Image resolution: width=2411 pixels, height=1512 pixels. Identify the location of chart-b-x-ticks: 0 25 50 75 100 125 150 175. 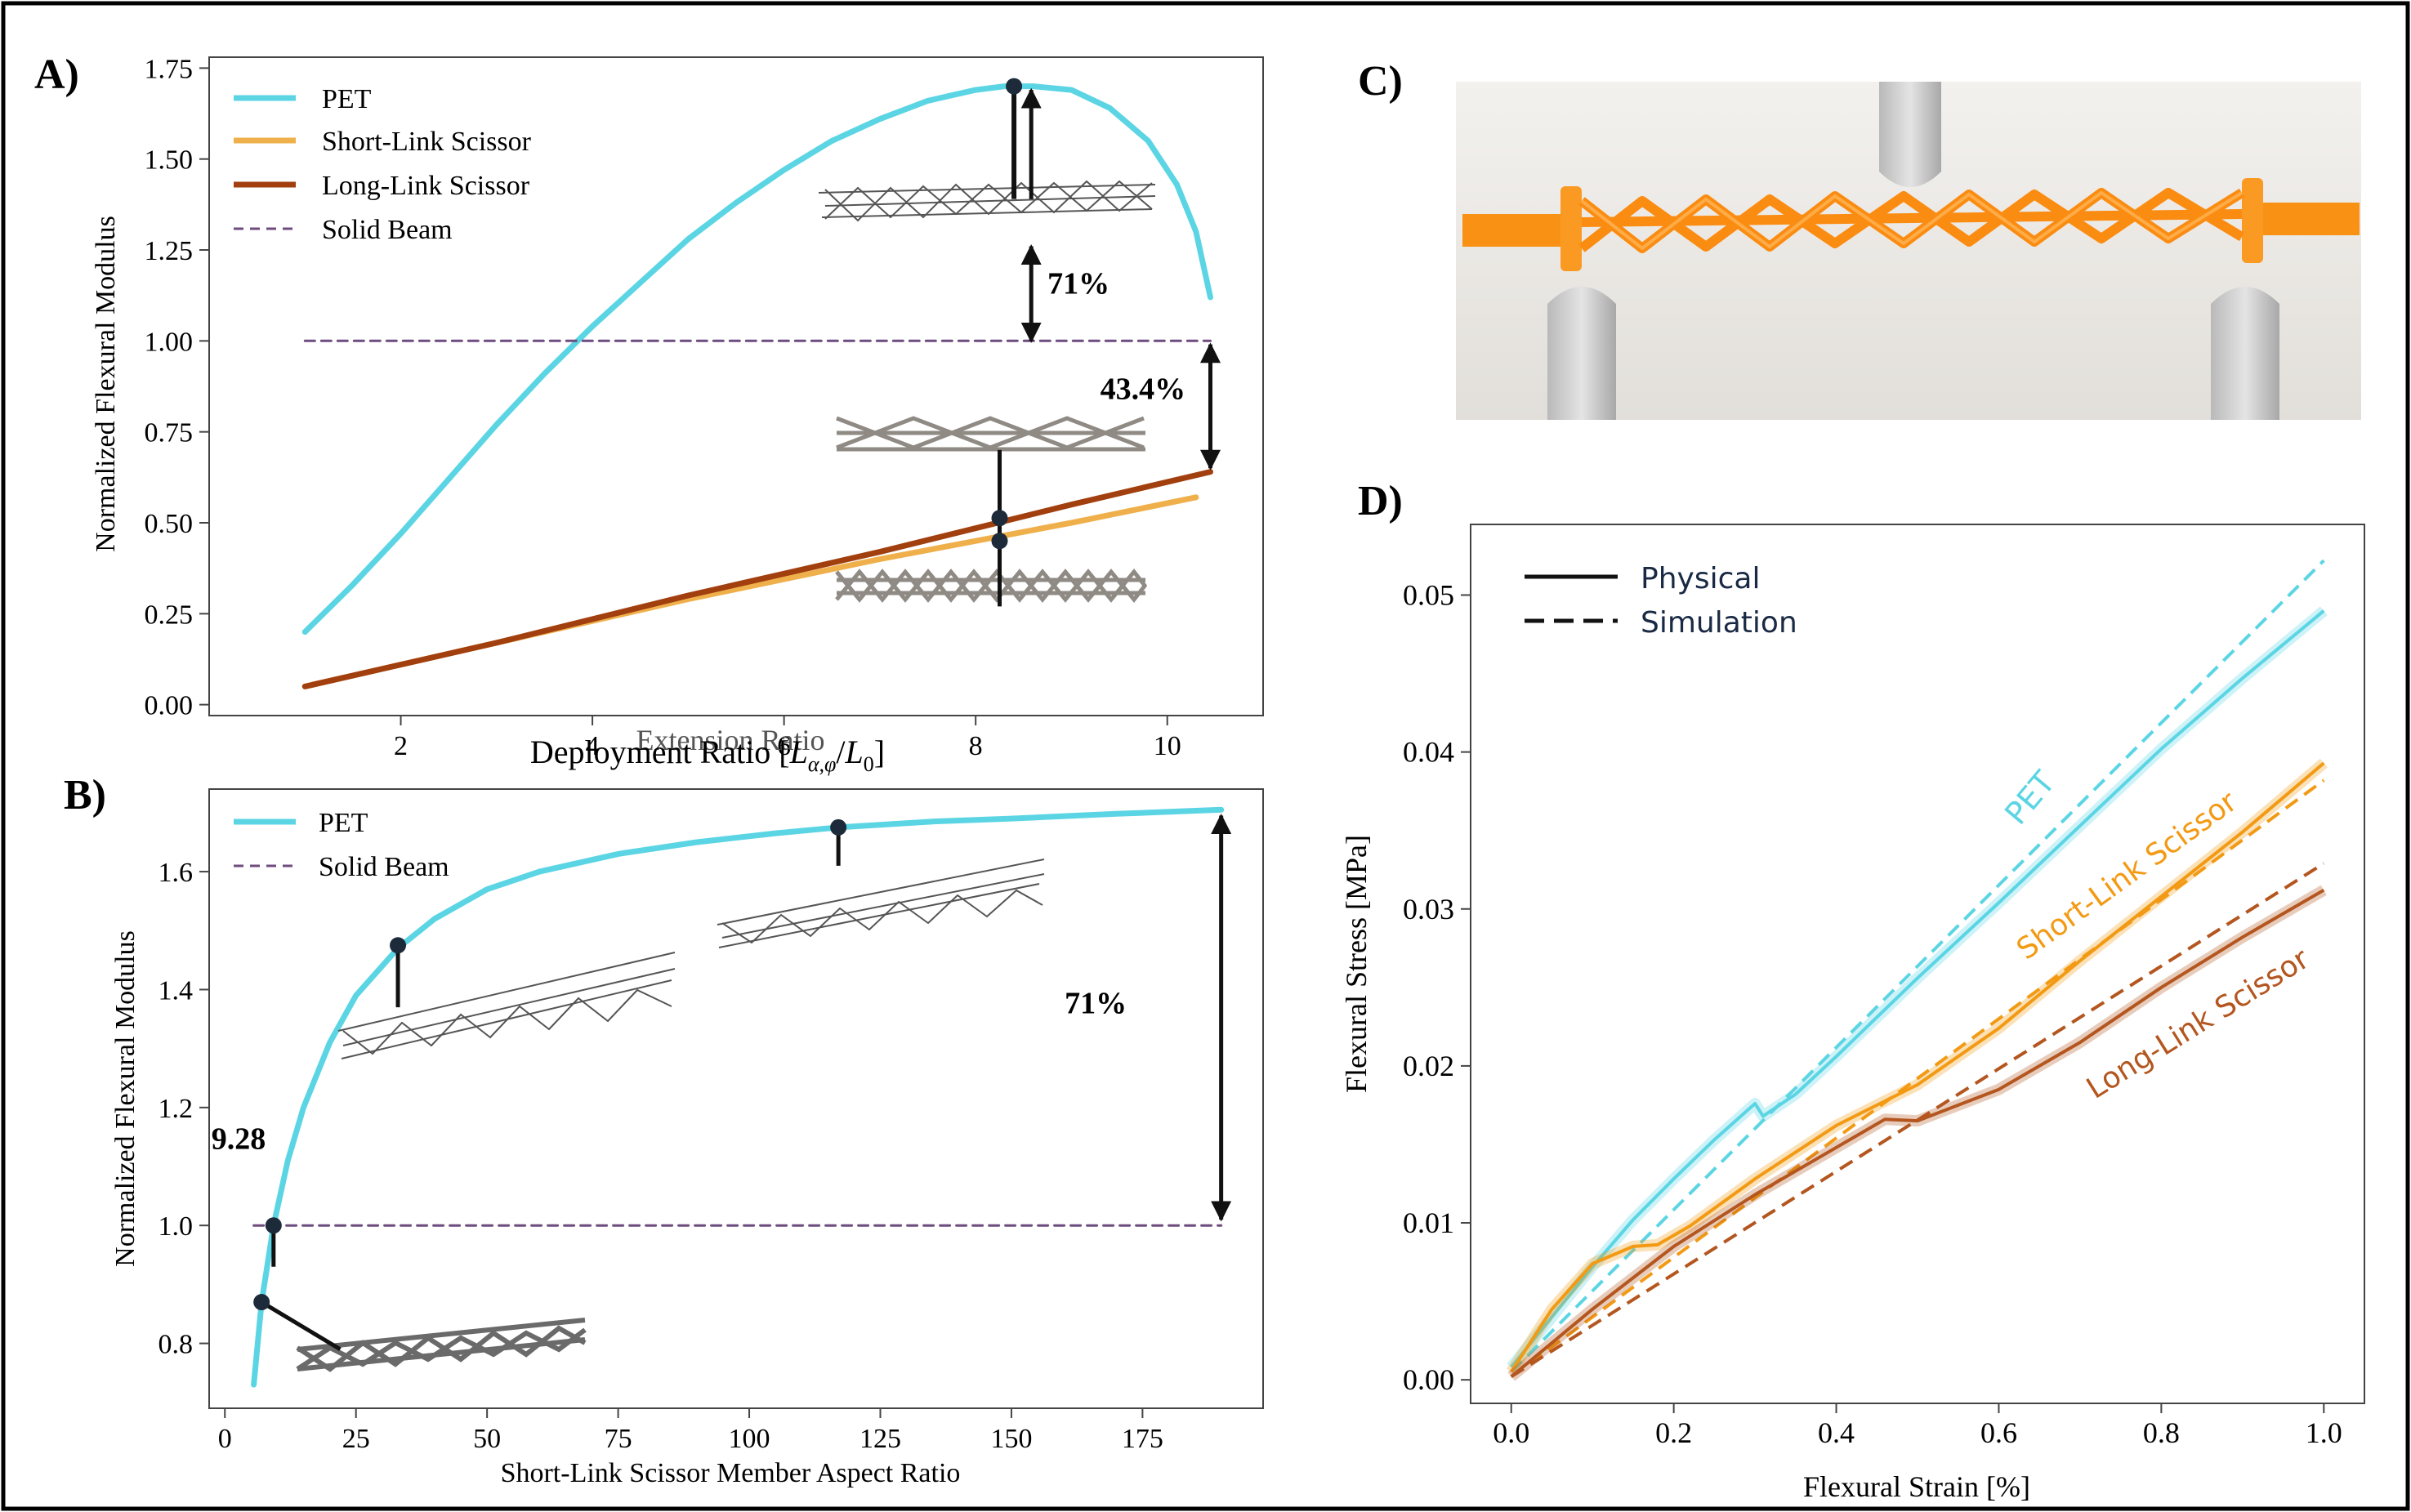
(690, 1431).